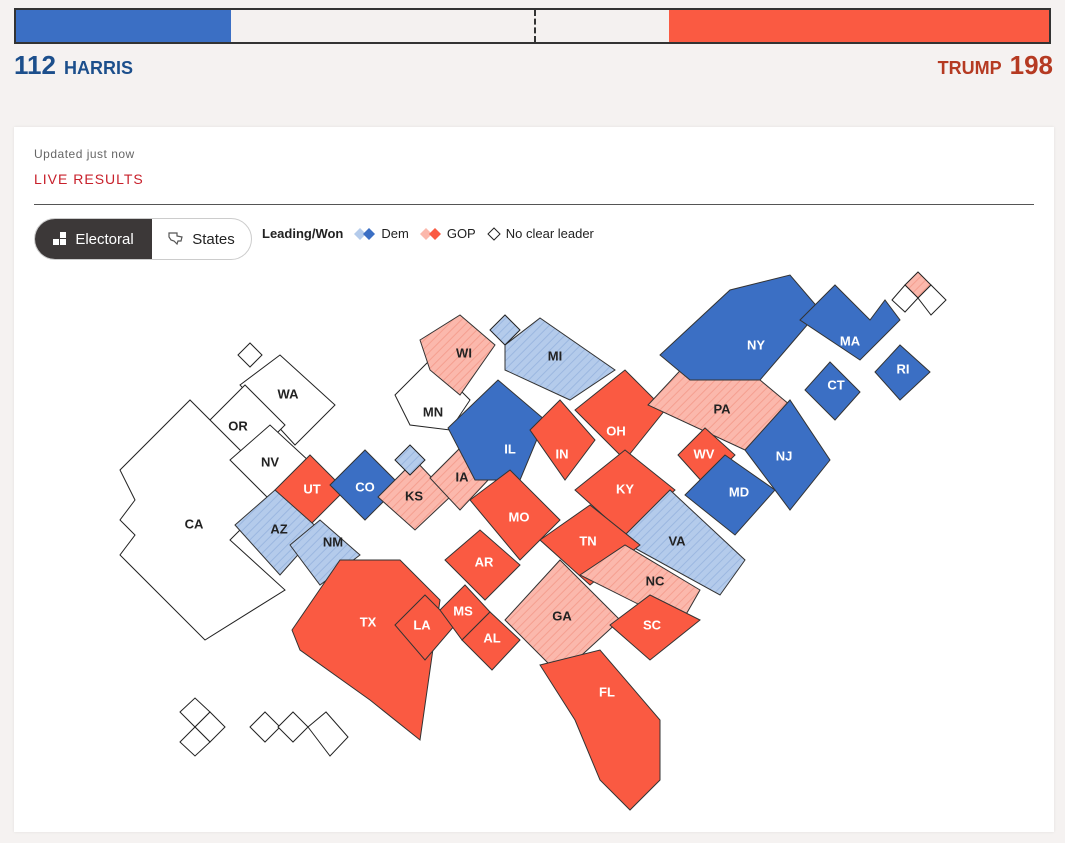 Image resolution: width=1065 pixels, height=843 pixels. I want to click on state-label-wv: WV, so click(704, 453).